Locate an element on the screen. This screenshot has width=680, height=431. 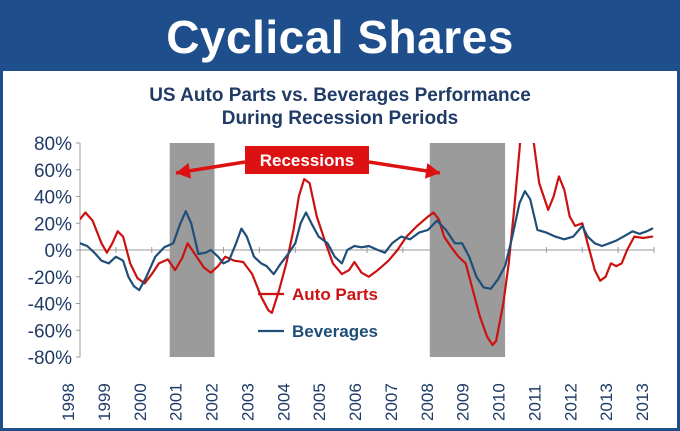
recession-arrow-right-head is located at coordinates (432, 170).